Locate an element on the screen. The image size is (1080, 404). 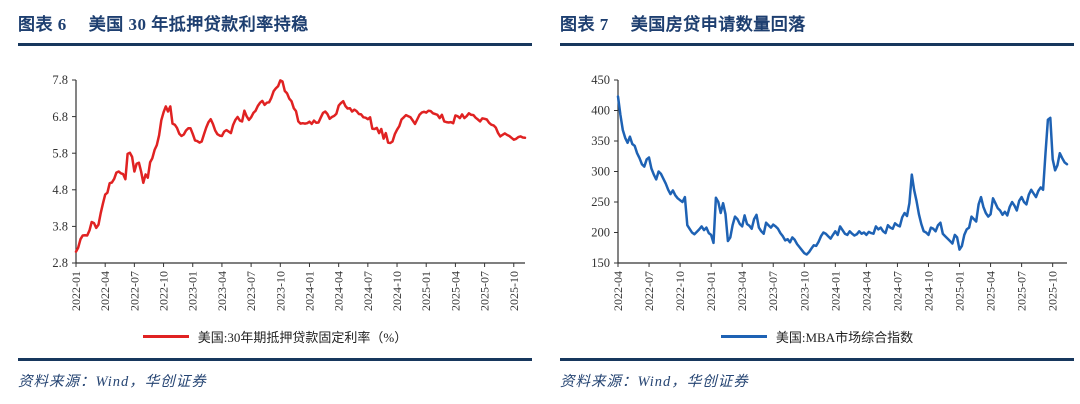
svg-text: 300 is located at coordinates (600, 172).